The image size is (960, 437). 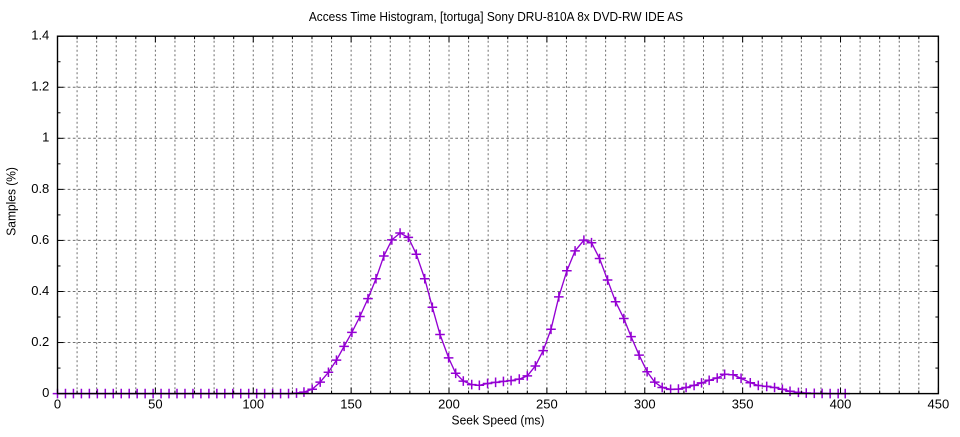 I want to click on svg-text: 0.6, so click(x=40, y=239).